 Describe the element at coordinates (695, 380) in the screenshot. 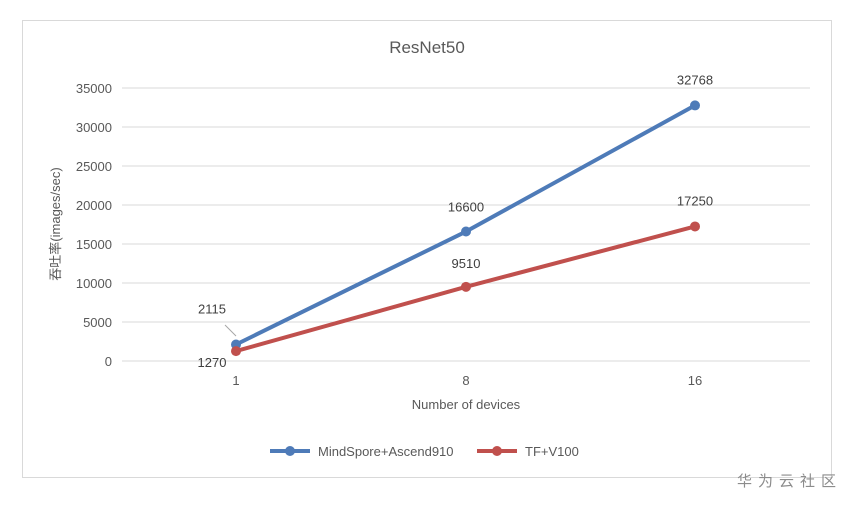

I see `x-tick-label: 16` at that location.